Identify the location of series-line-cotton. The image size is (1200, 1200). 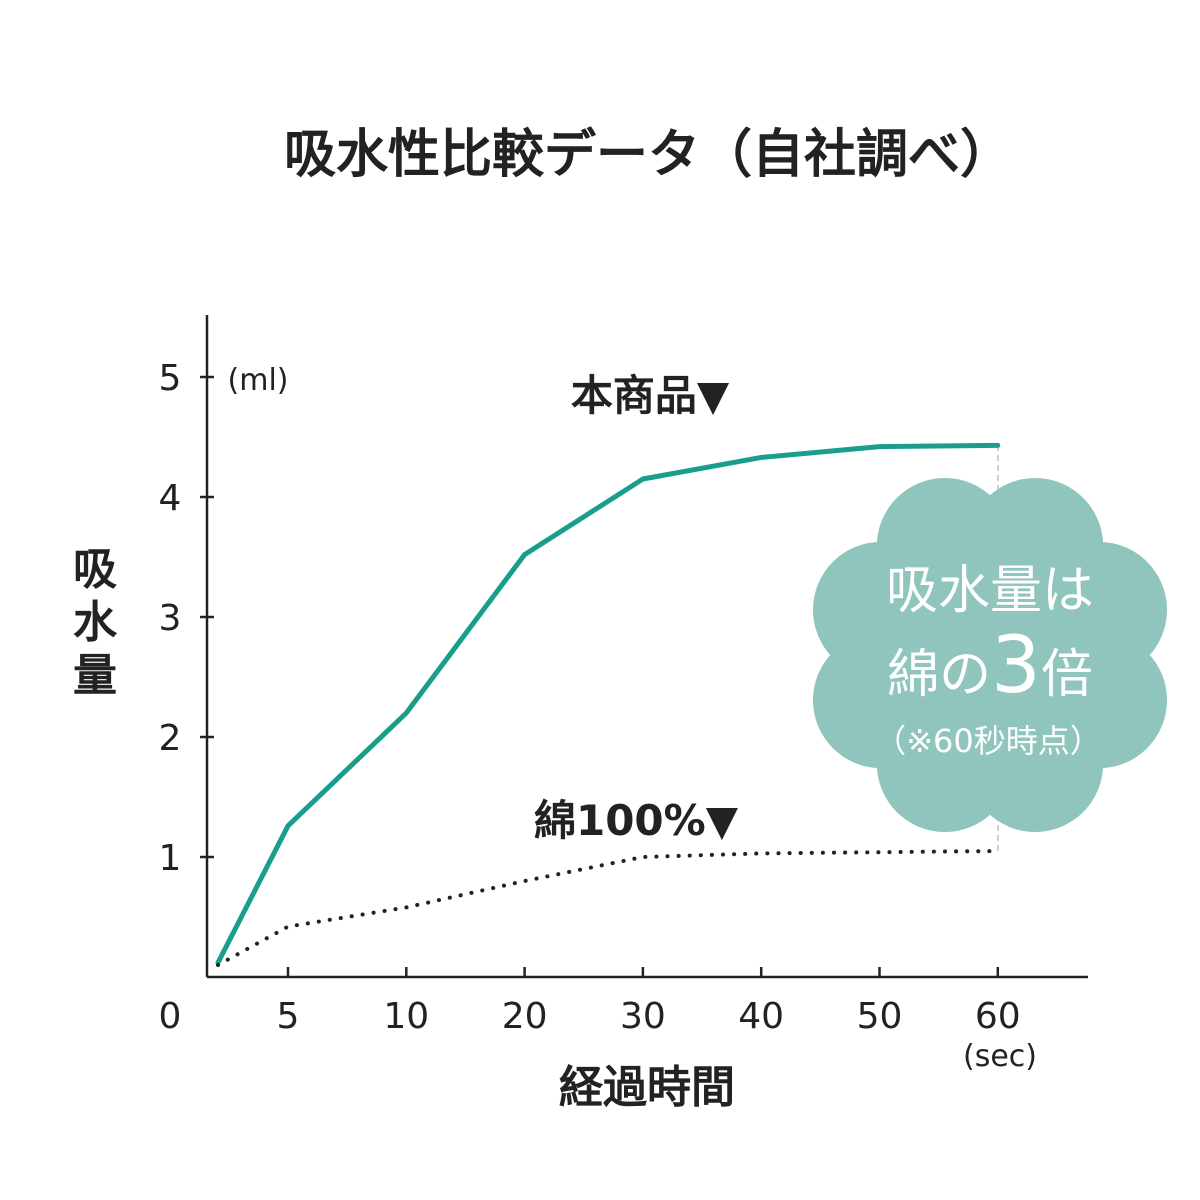
(608, 908).